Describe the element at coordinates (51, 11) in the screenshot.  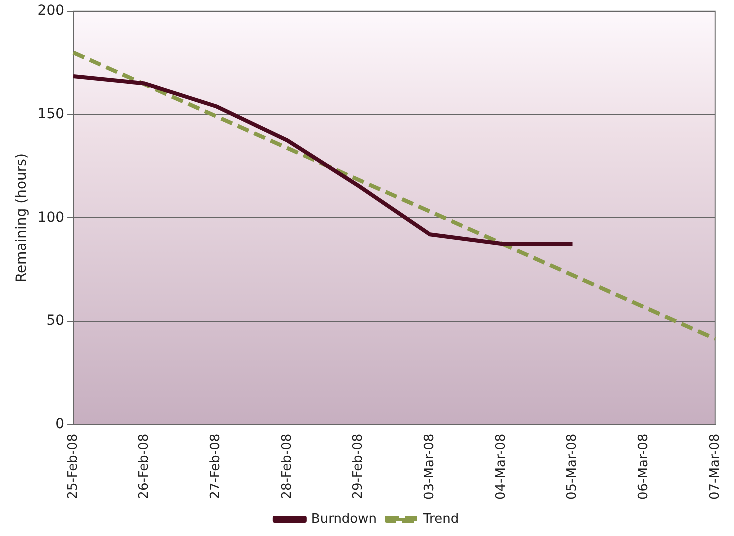
I see `y-tick-label: 200` at that location.